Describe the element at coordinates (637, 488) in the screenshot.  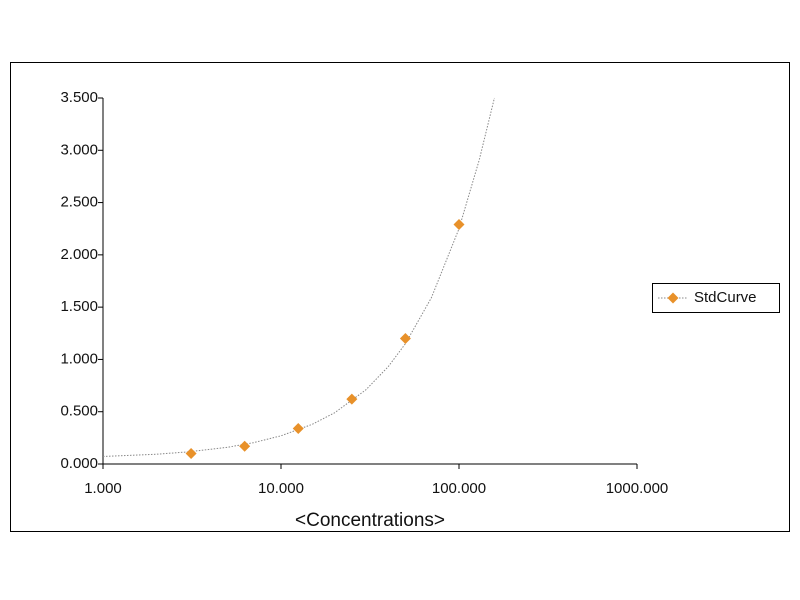
I see `x-tick-label: 1000.000` at that location.